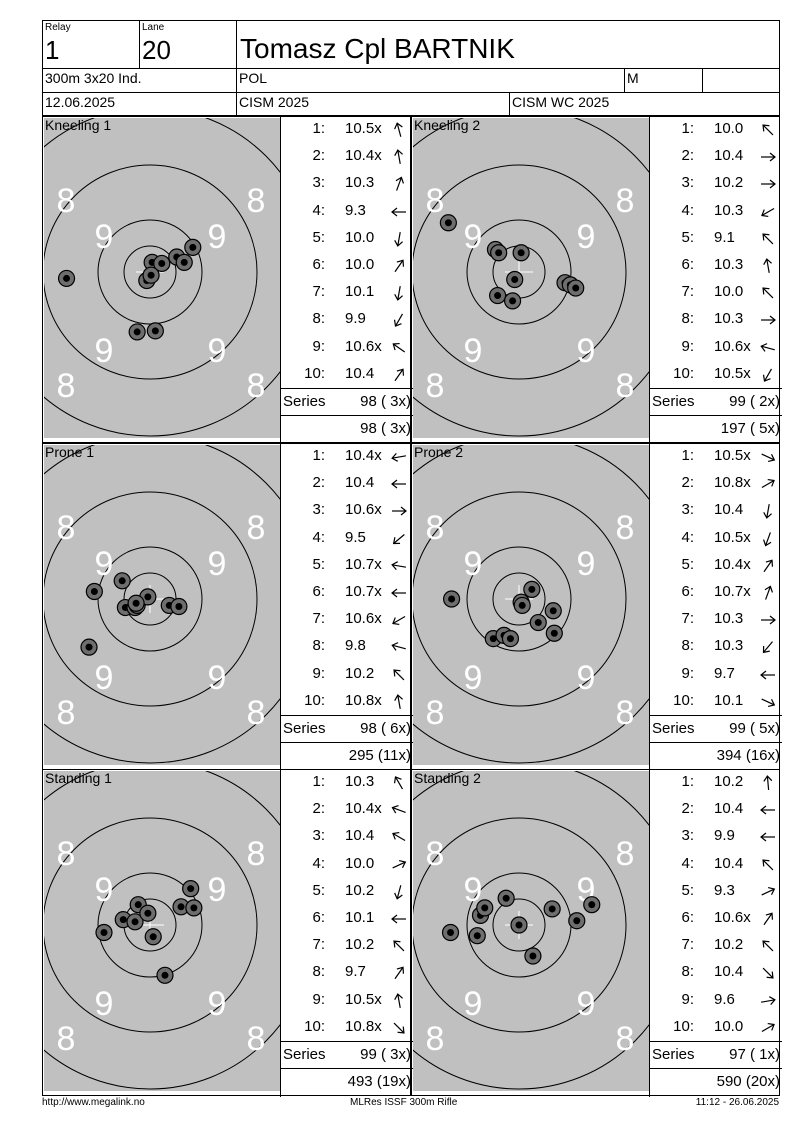  I want to click on target-face: 8 8 8 8 9 9 9 9 Prone 2, so click(531, 605).